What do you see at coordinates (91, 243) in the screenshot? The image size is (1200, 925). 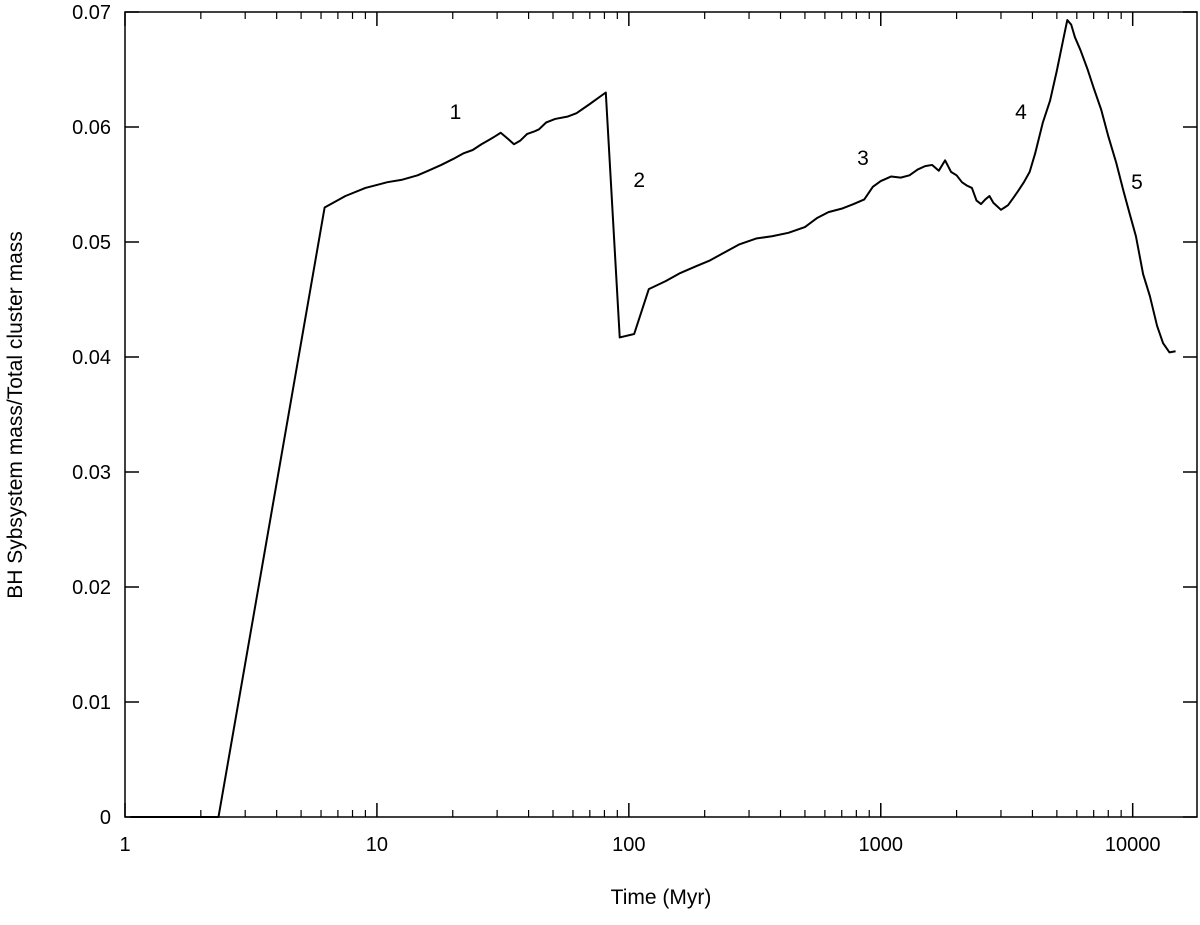 I see `y-tick-label: 0.05` at bounding box center [91, 243].